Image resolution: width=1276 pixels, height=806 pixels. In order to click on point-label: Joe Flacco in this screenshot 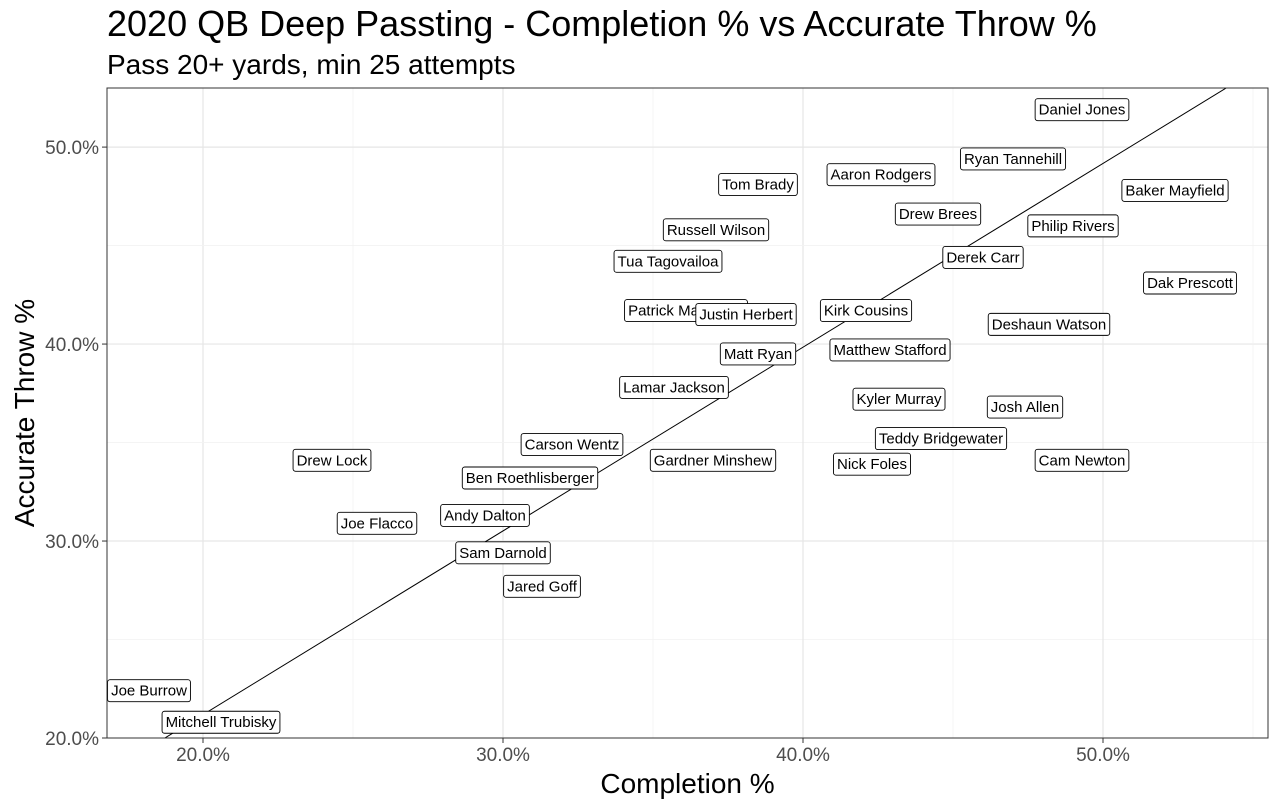, I will do `click(377, 523)`.